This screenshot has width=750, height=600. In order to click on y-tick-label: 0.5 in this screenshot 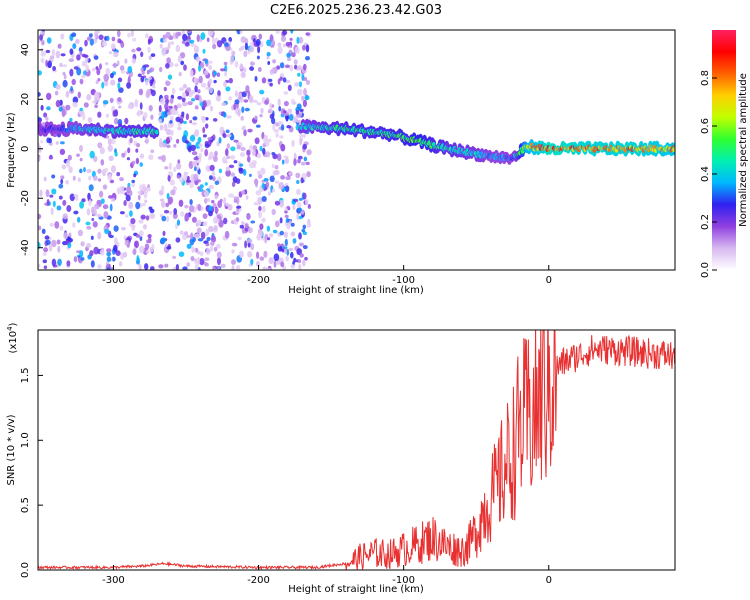, I will do `click(25, 505)`.